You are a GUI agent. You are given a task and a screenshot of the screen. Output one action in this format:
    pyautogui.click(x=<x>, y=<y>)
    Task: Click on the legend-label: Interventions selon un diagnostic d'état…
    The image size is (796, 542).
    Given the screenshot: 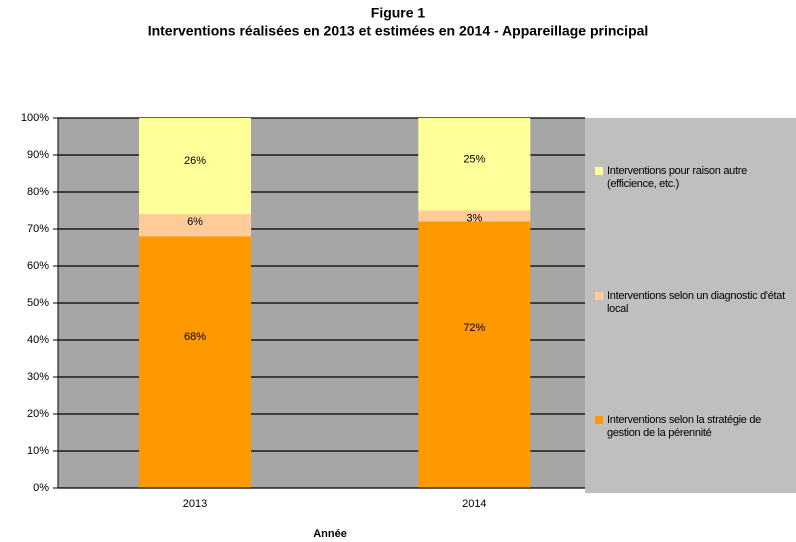 What is the action you would take?
    pyautogui.click(x=696, y=302)
    